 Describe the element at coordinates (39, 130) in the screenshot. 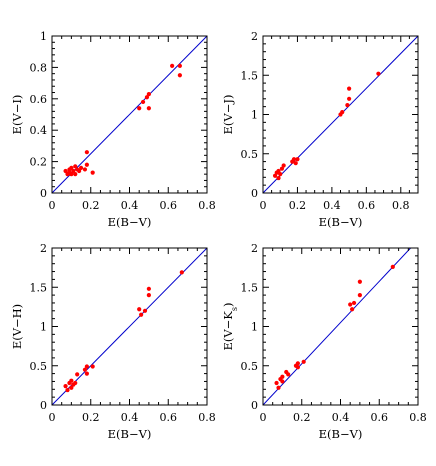

I see `y-tick-label: 0.4` at that location.